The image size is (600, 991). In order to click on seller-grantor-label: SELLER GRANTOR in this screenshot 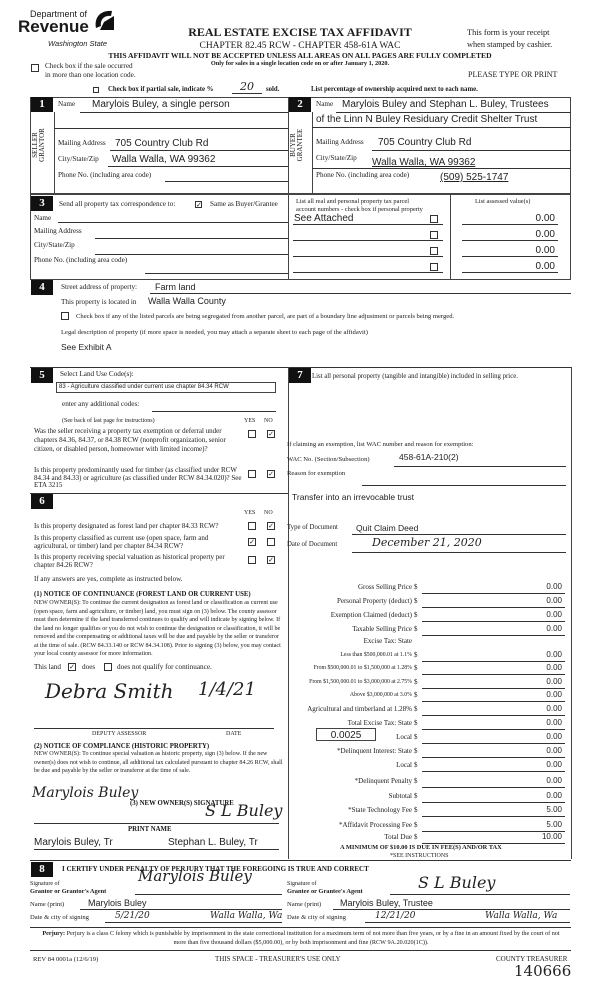, I will do `click(38, 145)`.